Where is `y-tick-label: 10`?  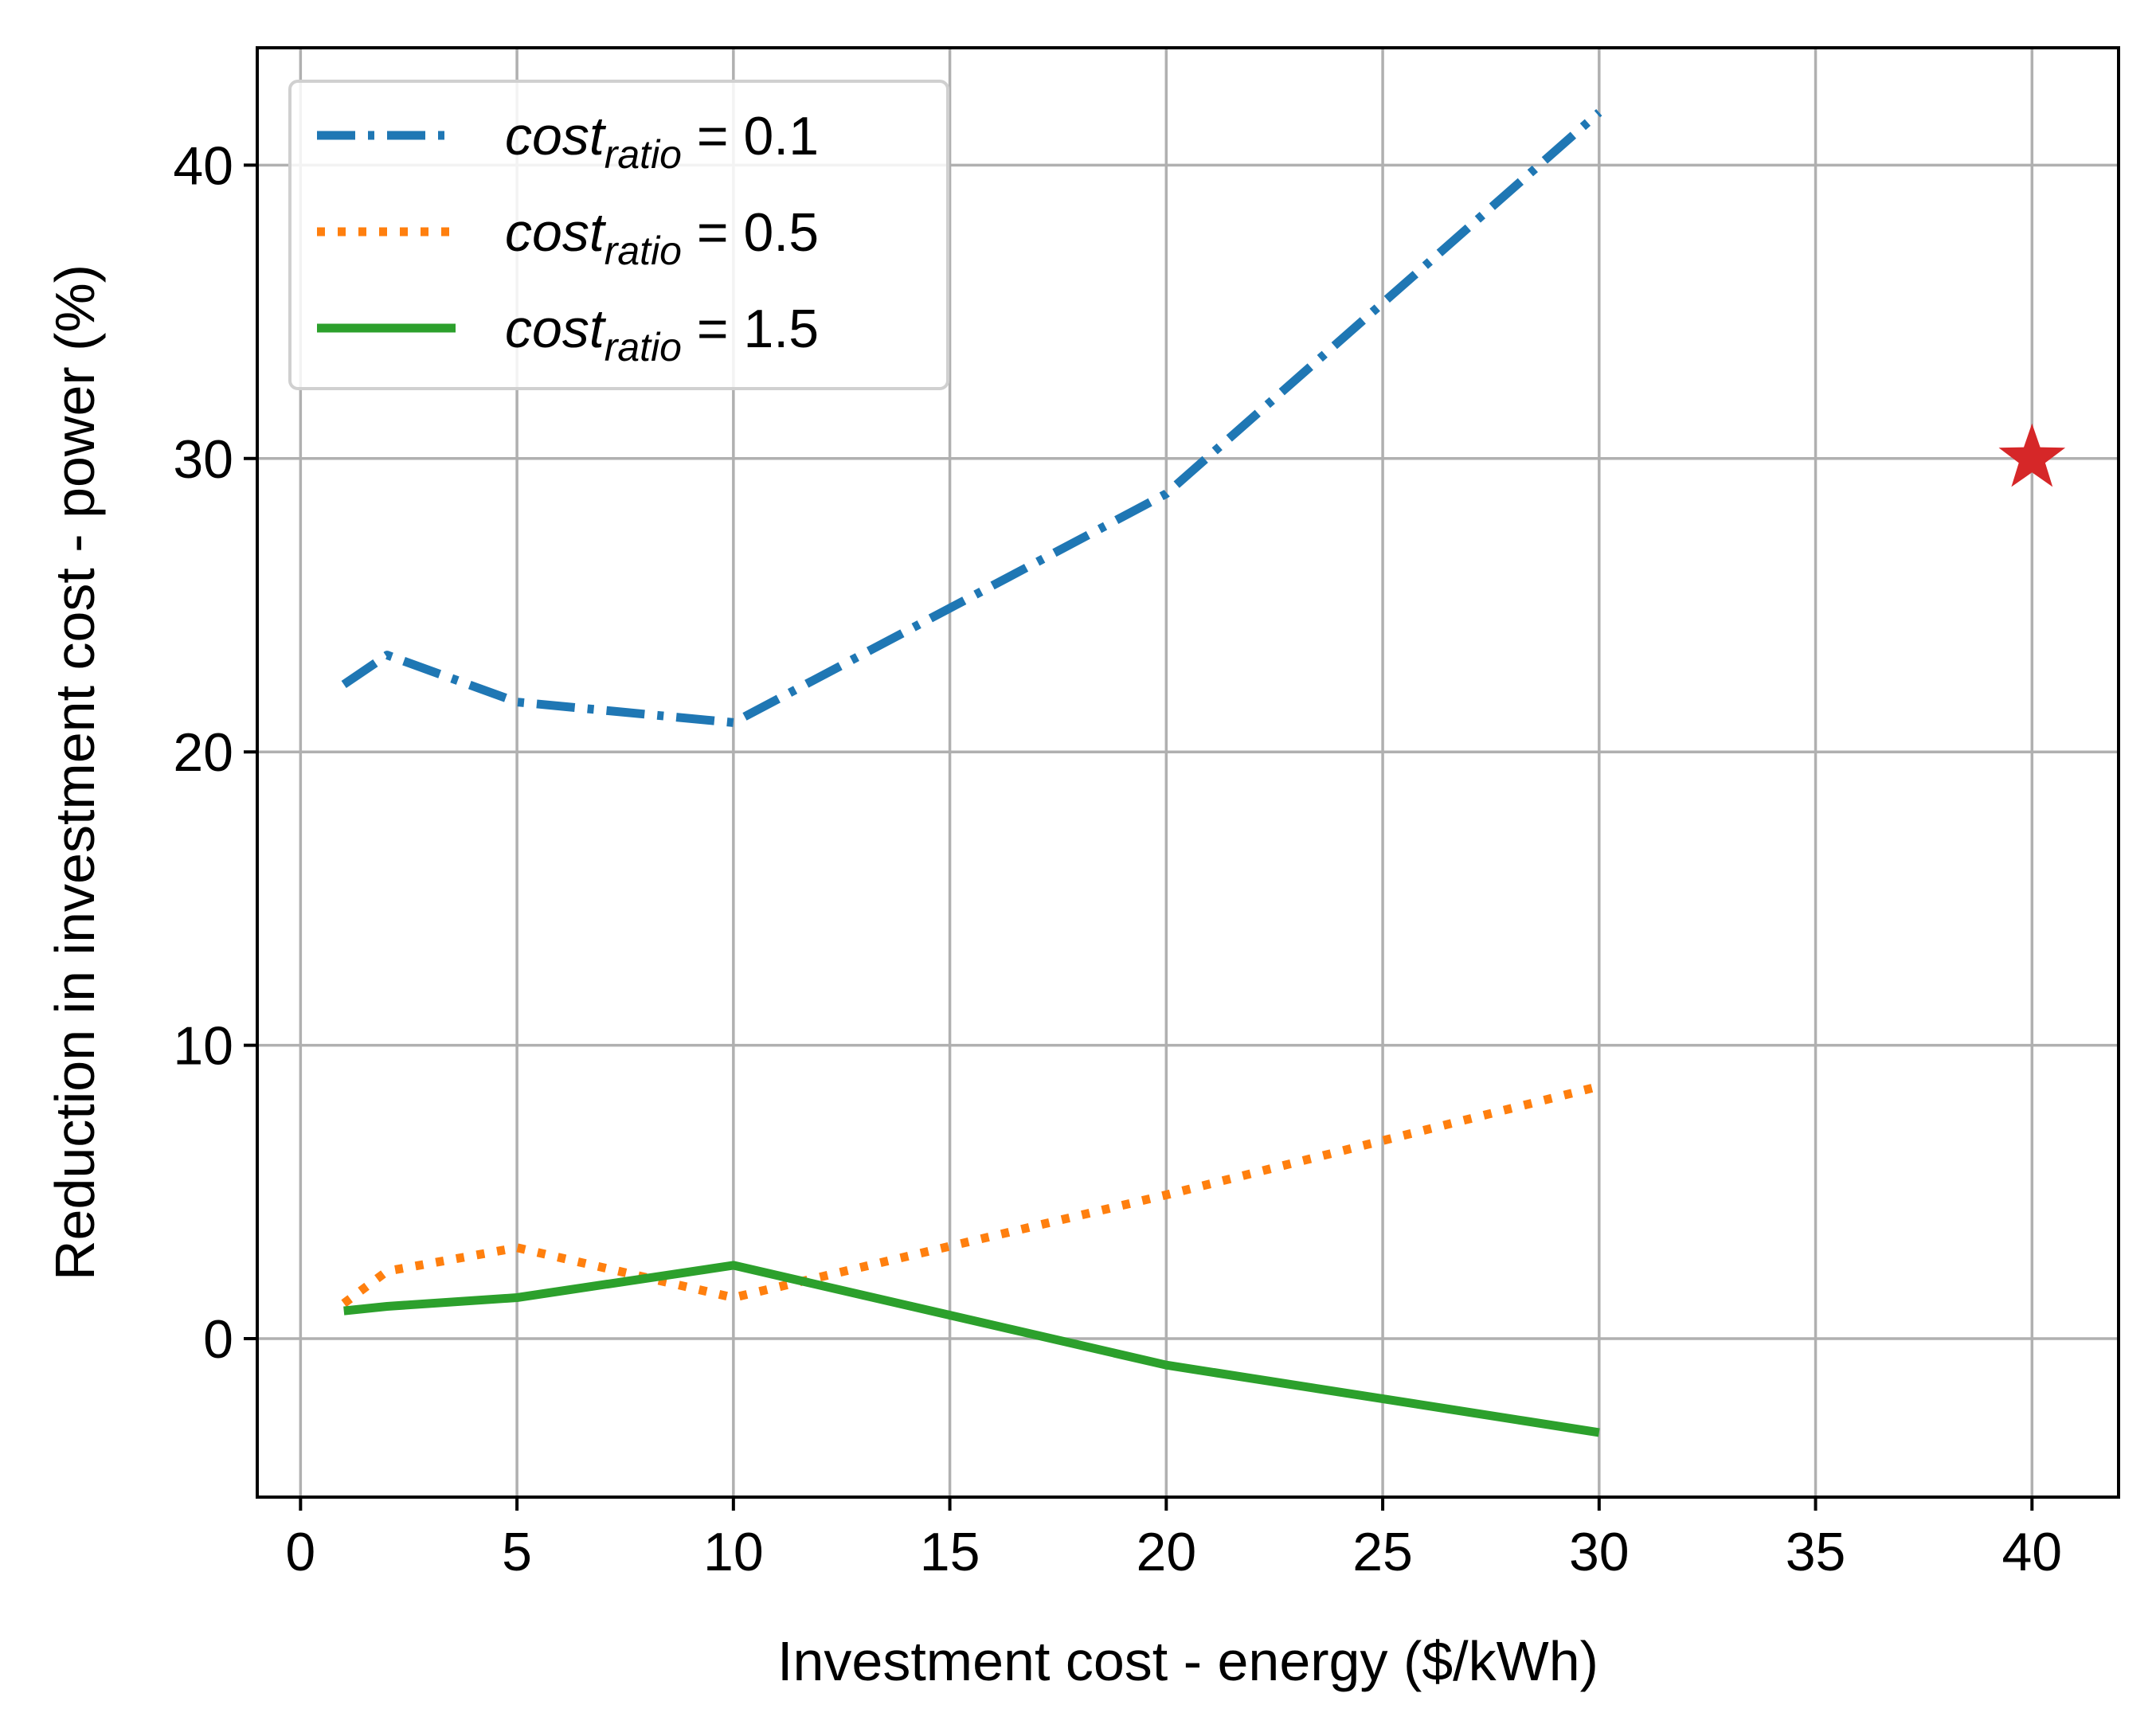
y-tick-label: 10 is located at coordinates (203, 1047).